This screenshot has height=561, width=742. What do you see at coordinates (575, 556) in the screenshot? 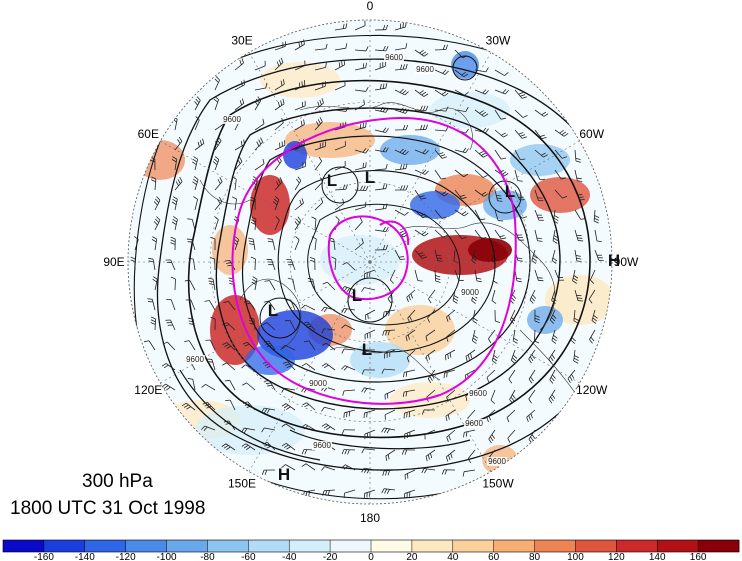
I see `colorbar-tick-label: 100` at bounding box center [575, 556].